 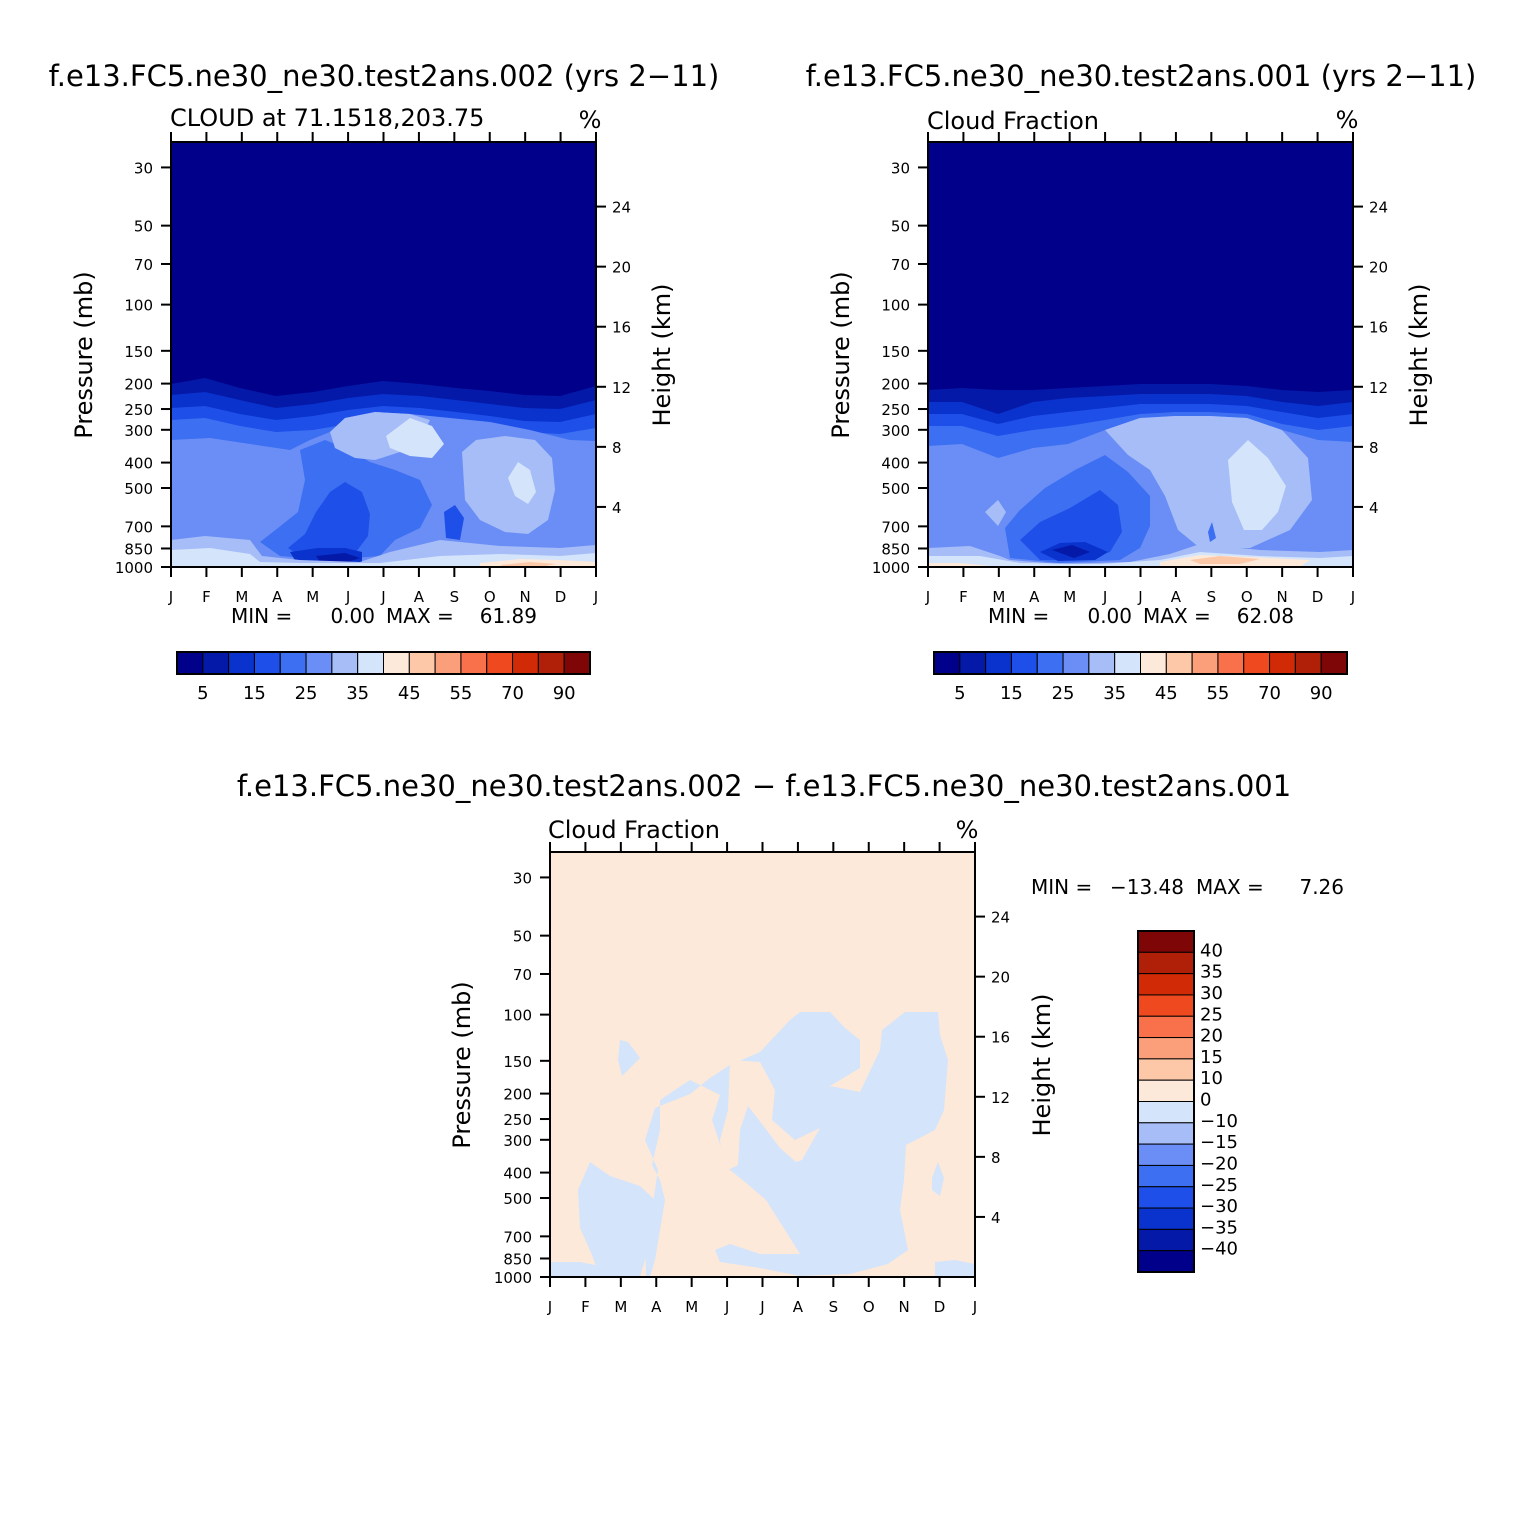 What do you see at coordinates (277, 597) in the screenshot?
I see `x-tick-label: A` at bounding box center [277, 597].